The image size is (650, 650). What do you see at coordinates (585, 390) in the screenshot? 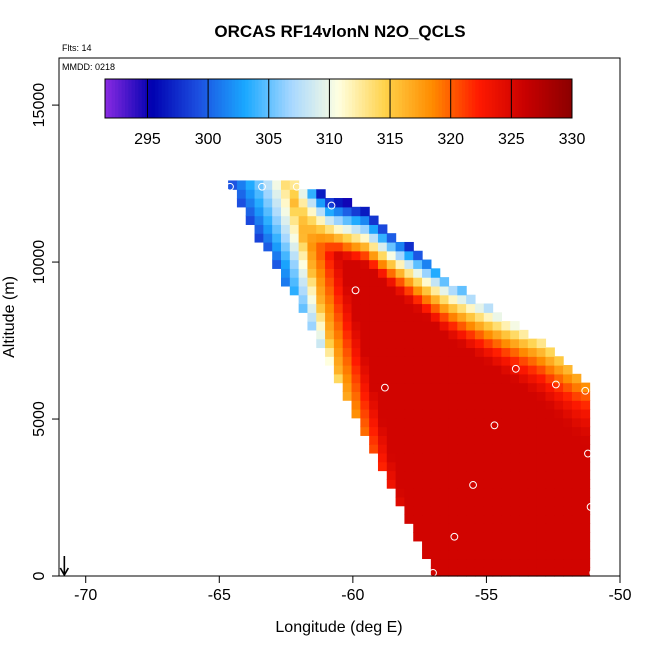
I see `flight-track-point` at bounding box center [585, 390].